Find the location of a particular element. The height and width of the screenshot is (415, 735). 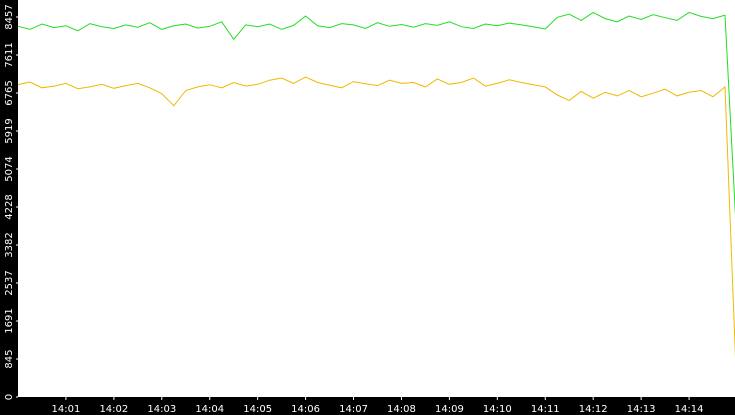

x-tick-label: 14:07 is located at coordinates (353, 409).